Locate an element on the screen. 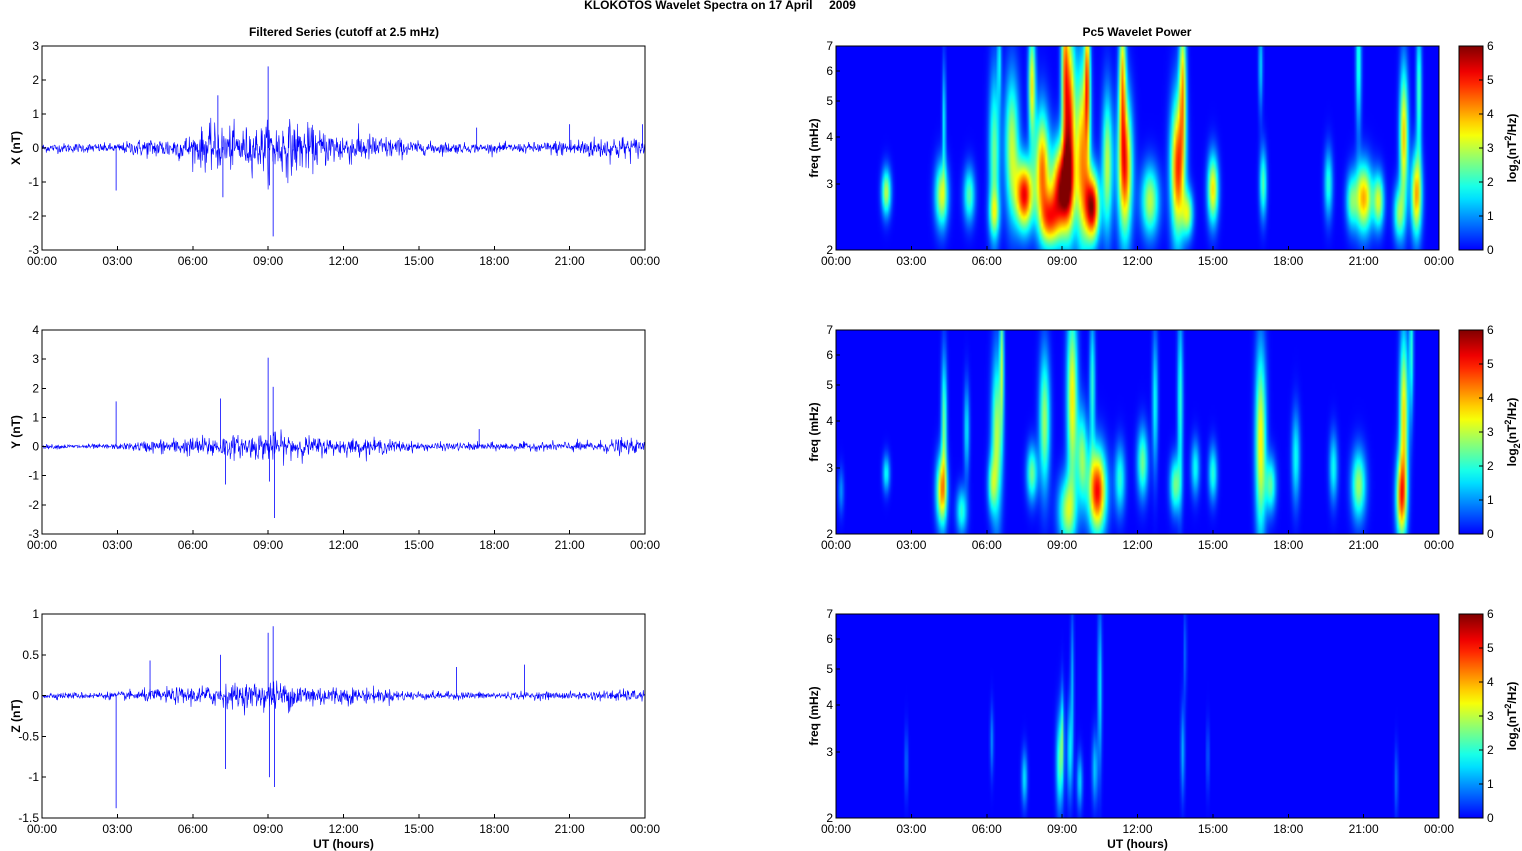  x-axis-label: UT (hours) is located at coordinates (1137, 844).